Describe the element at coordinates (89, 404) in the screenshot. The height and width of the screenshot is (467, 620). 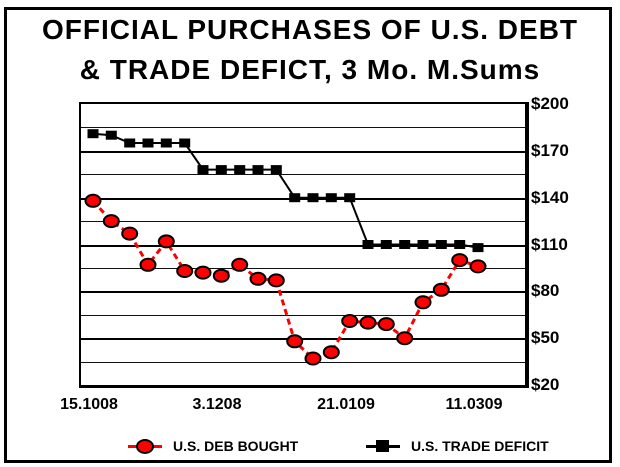
I see `x-tick-label: 15.1008` at that location.